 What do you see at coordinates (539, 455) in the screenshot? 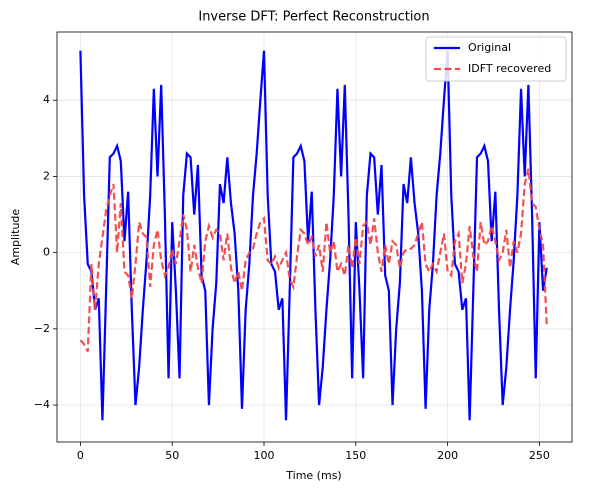
I see `x-tick-label: 250` at bounding box center [539, 455].